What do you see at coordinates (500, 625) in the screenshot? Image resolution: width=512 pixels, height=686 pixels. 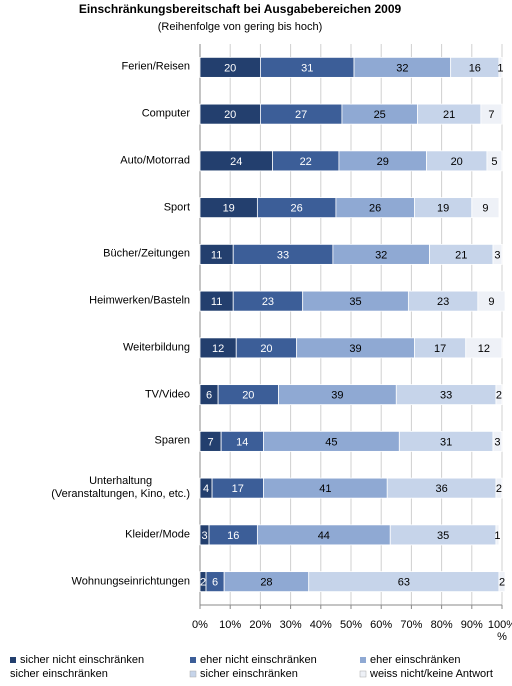 I see `x-tick-label: 100%` at bounding box center [500, 625].